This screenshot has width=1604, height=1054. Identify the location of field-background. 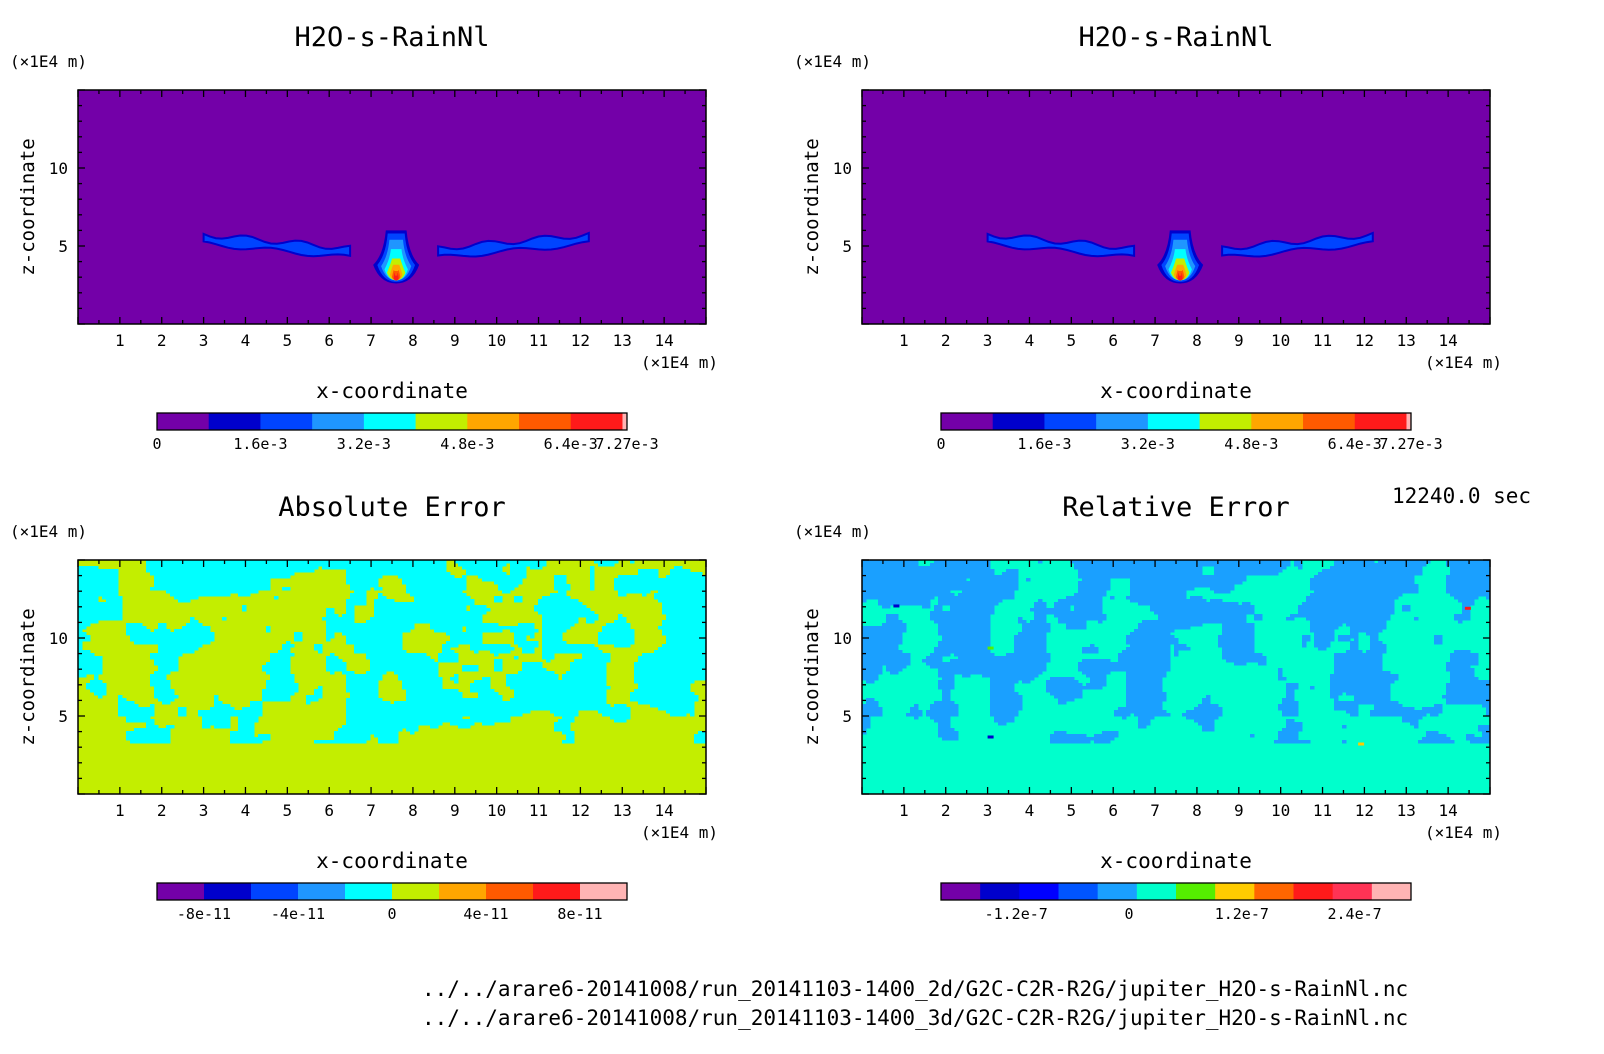
(392, 207).